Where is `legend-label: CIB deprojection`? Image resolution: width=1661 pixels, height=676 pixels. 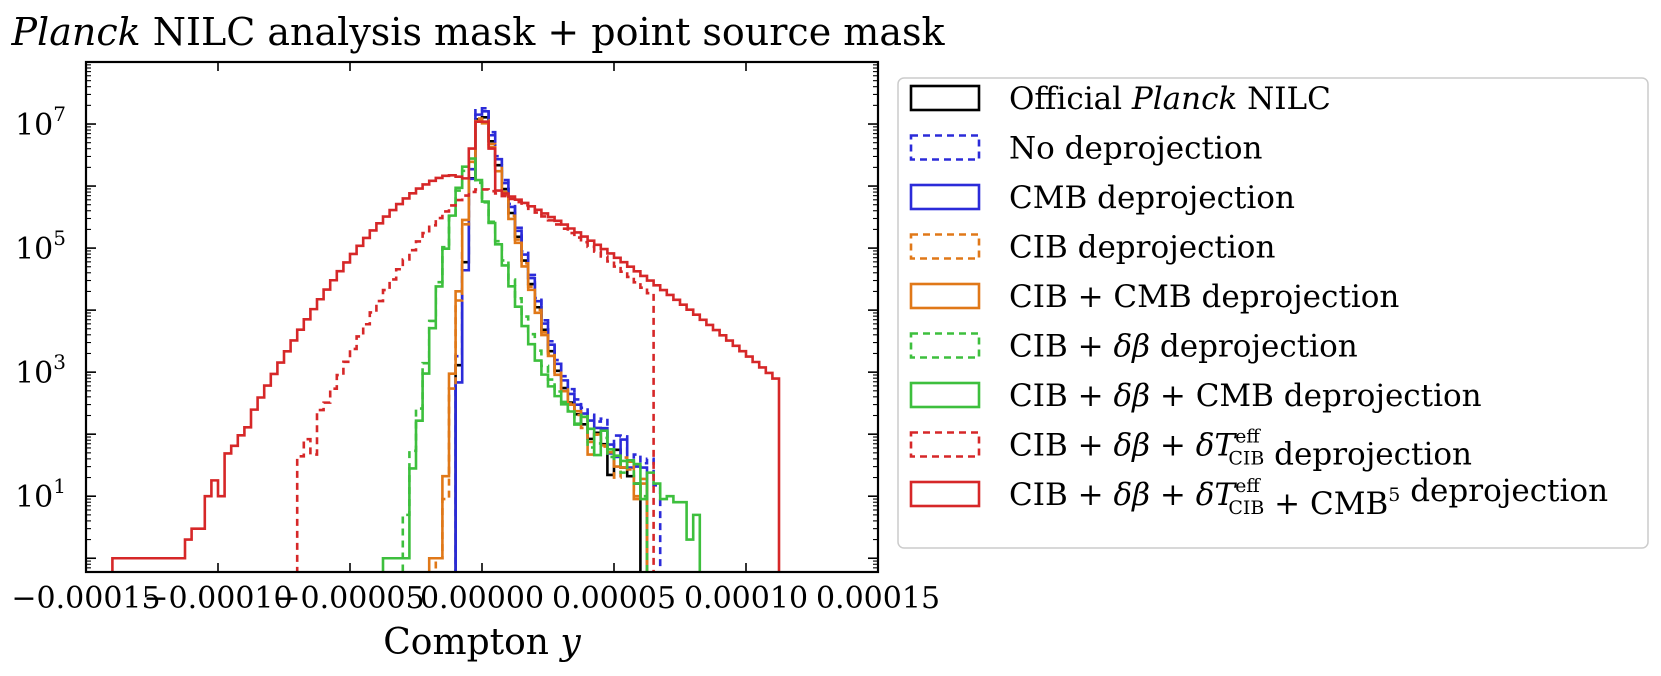
legend-label: CIB deprojection is located at coordinates (1142, 248).